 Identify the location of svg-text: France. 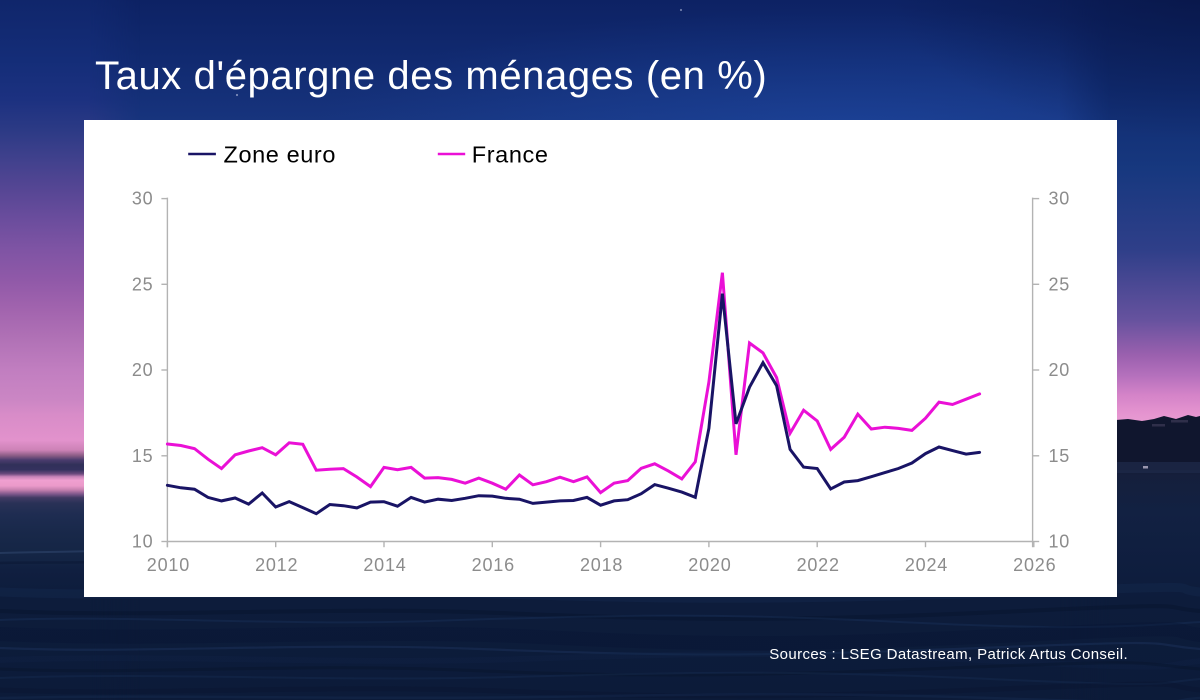
(510, 155).